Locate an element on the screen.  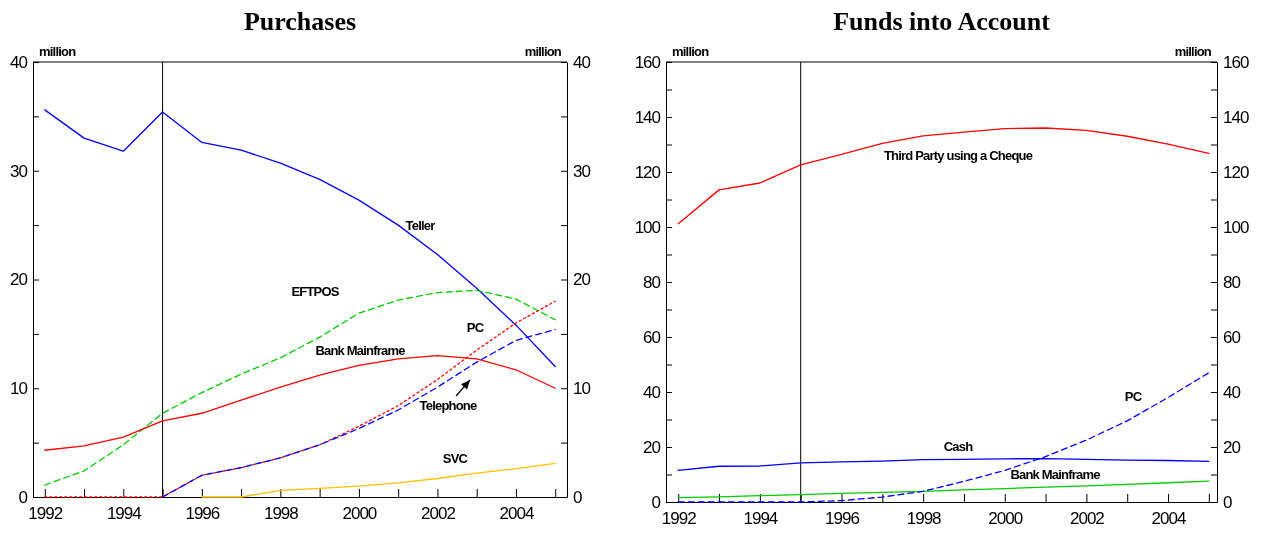
y-tick-label: 160 is located at coordinates (647, 62).